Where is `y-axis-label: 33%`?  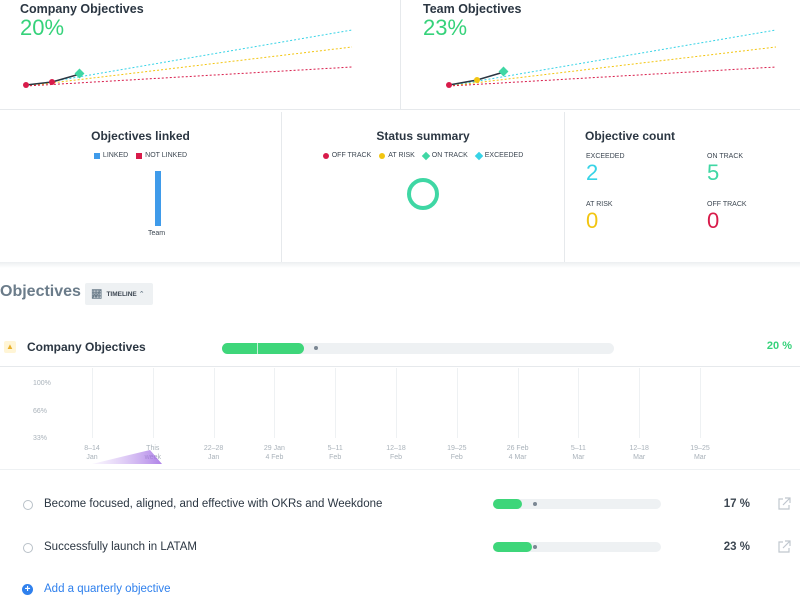
y-axis-label: 33% is located at coordinates (40, 438).